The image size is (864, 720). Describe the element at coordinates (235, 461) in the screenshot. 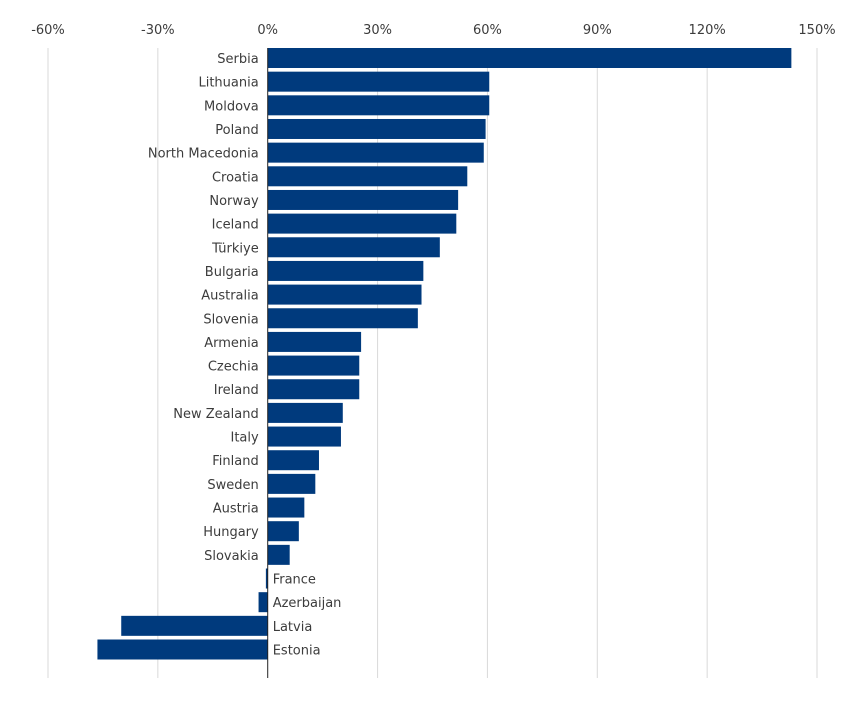

I see `category-label: Finland` at that location.